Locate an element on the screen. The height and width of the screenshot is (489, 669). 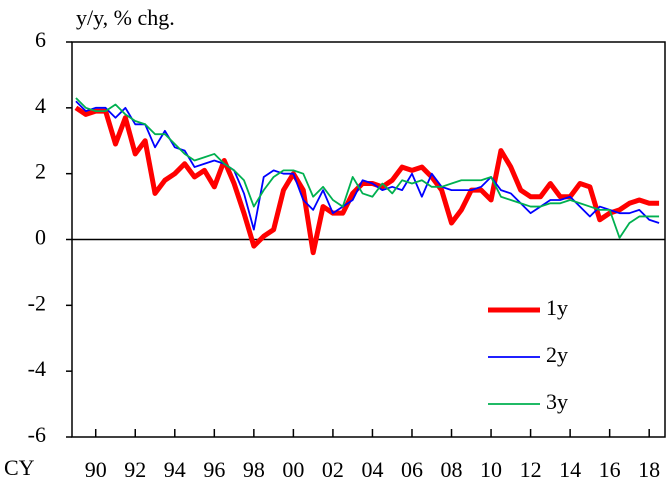
y-tick-label: -2 is located at coordinates (37, 302).